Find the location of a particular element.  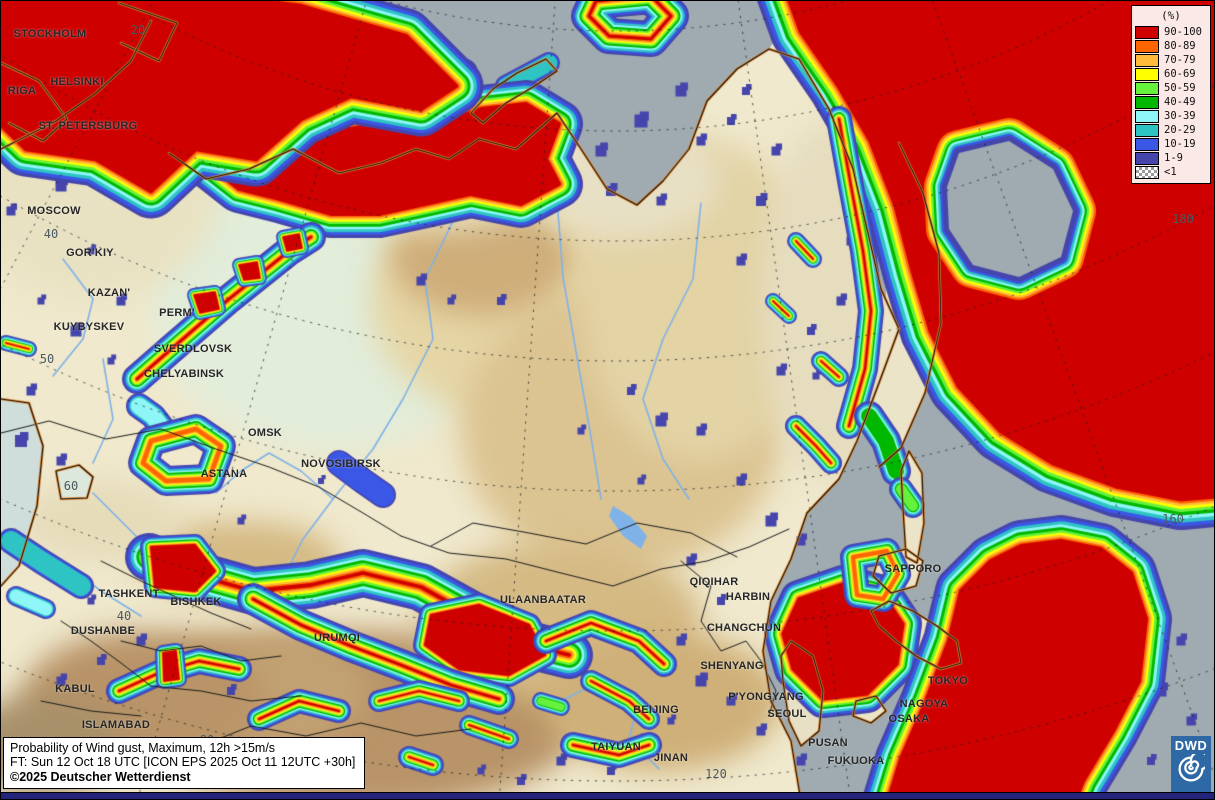

legend-row: 1-9 is located at coordinates (1171, 158).